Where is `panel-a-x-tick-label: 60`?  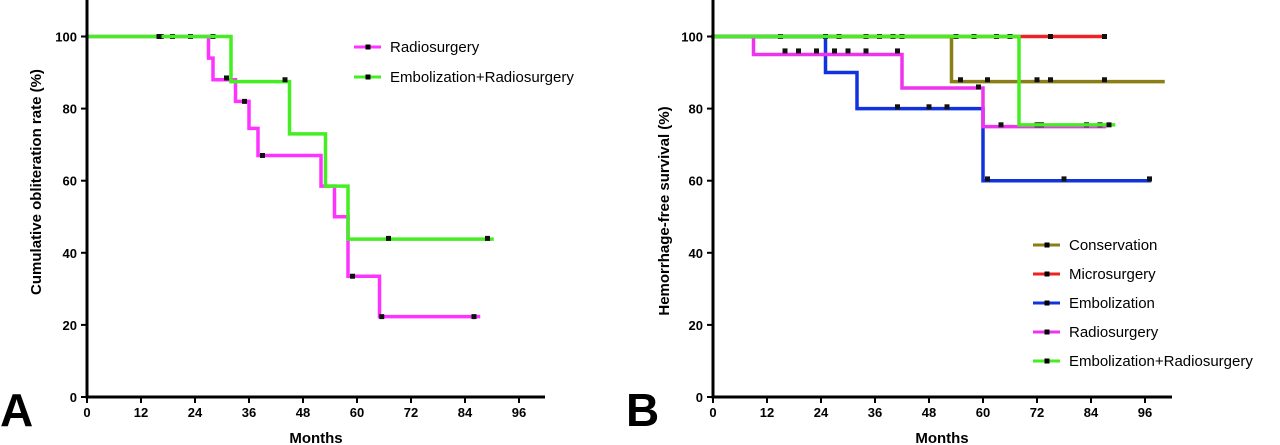 panel-a-x-tick-label: 60 is located at coordinates (357, 412).